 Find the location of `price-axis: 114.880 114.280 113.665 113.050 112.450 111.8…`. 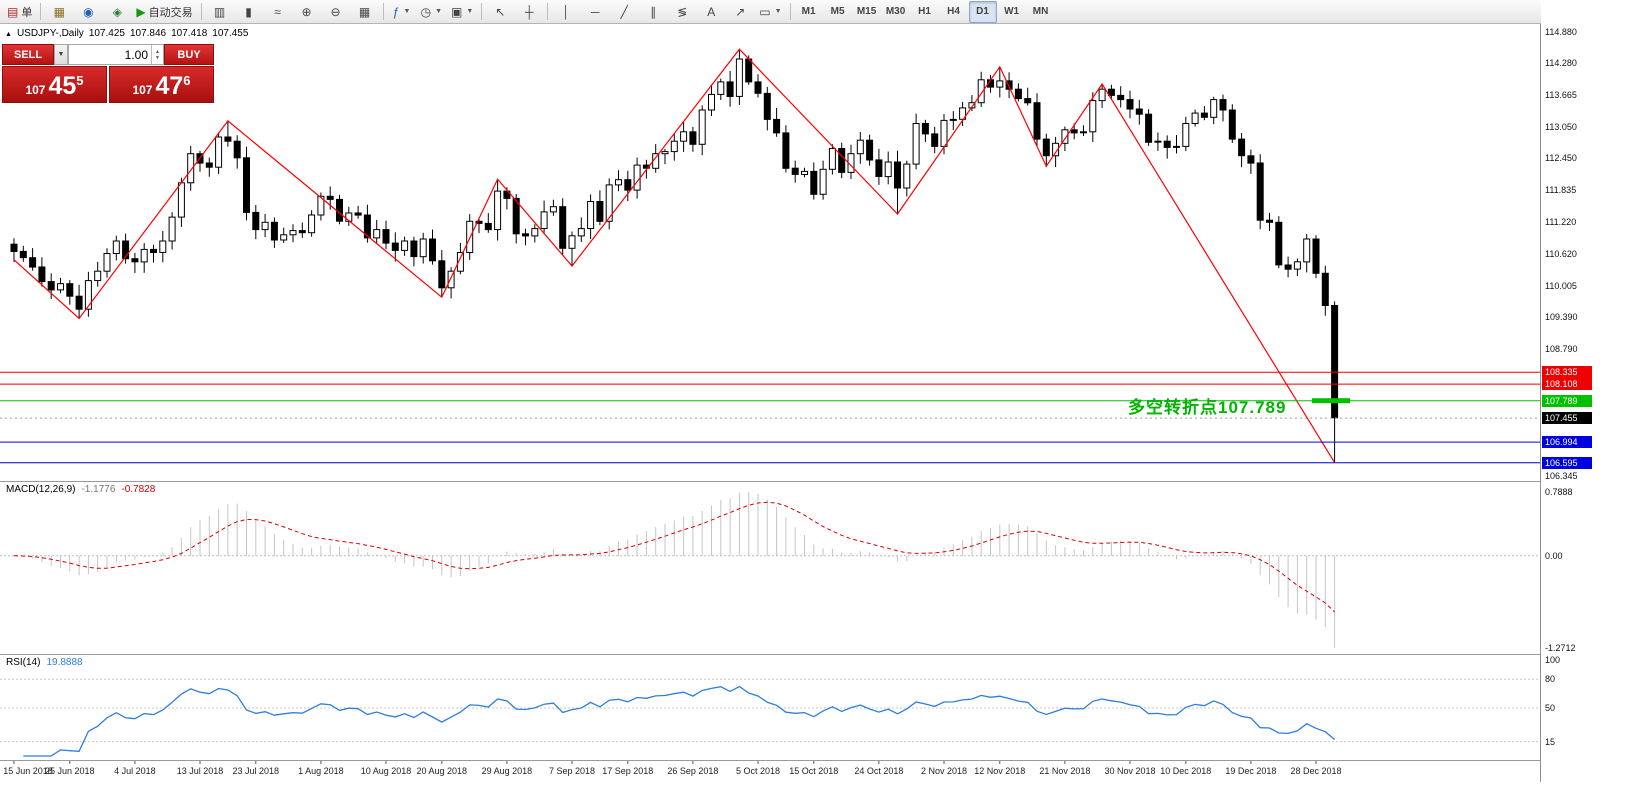

price-axis: 114.880 114.280 113.665 113.050 112.450 111.8… is located at coordinates (1585, 405).